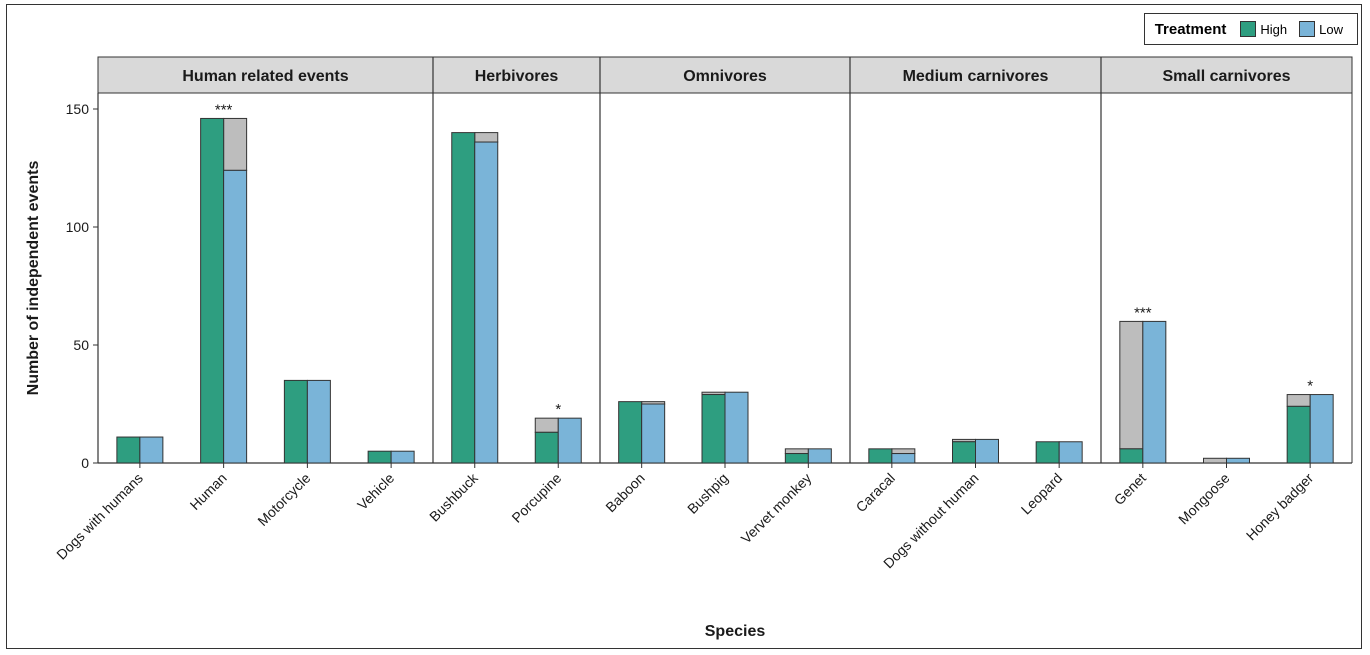 The width and height of the screenshot is (1370, 655). Describe the element at coordinates (212, 290) in the screenshot. I see `bar-high-human` at that location.